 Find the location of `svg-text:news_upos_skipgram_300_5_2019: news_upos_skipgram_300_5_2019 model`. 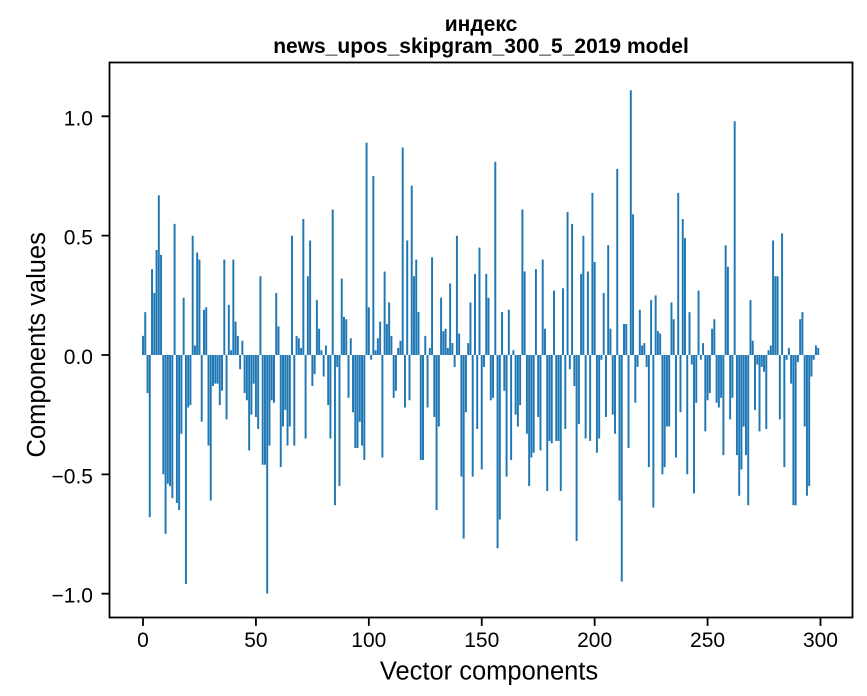

svg-text:news_upos_skipgram_300_5_2019: news_upos_skipgram_300_5_2019 model is located at coordinates (481, 46).